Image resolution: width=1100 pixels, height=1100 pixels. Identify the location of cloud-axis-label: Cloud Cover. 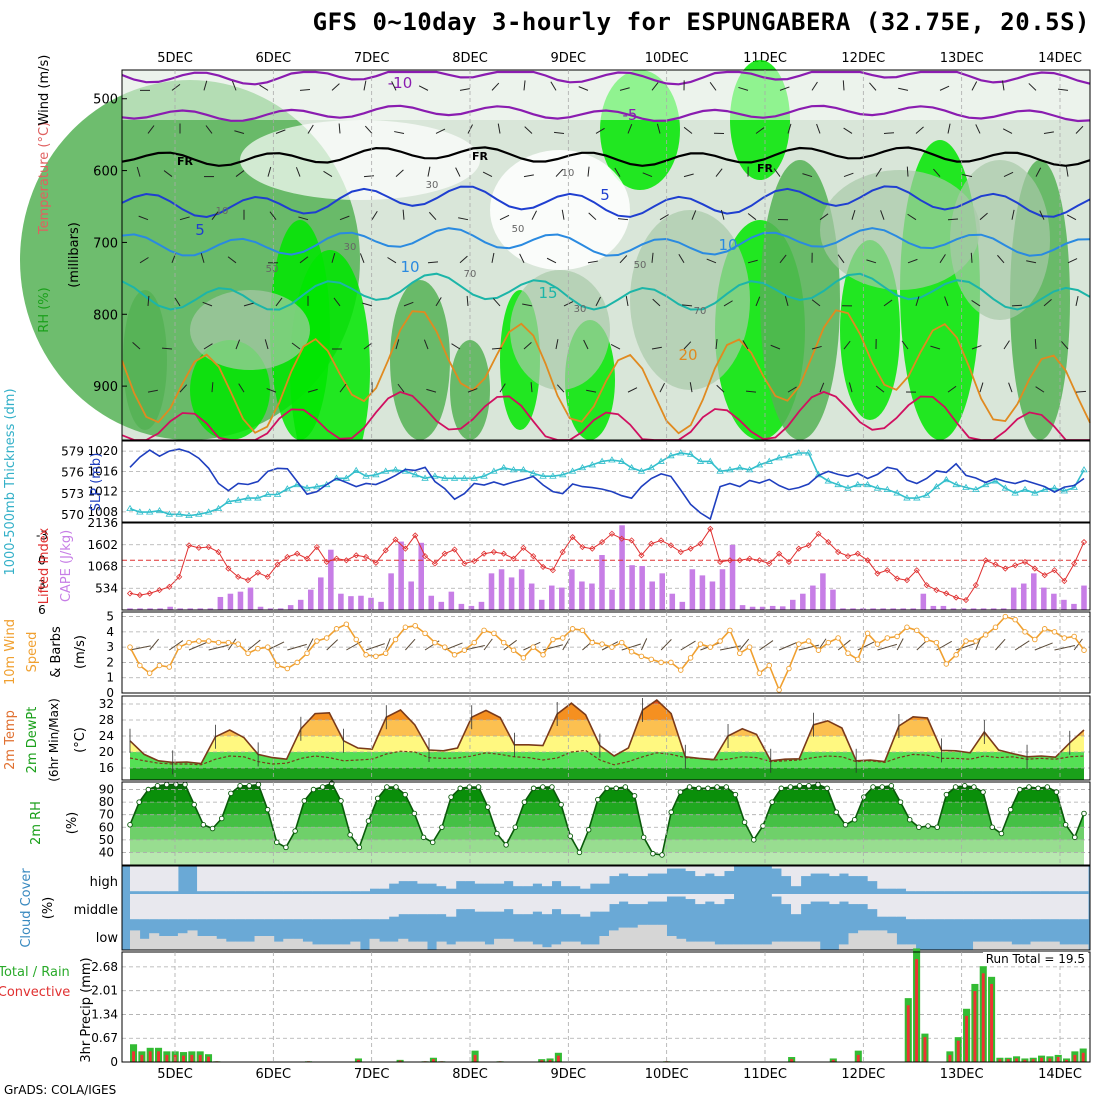
(26, 908).